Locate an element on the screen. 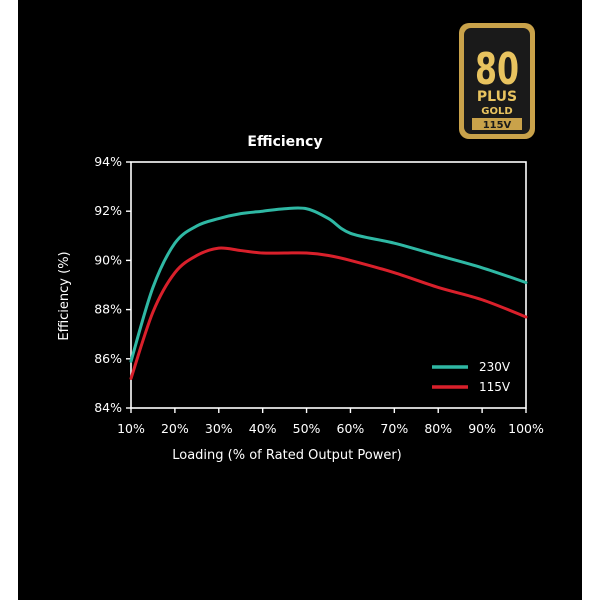 The height and width of the screenshot is (600, 600). x-tick-label: 10% is located at coordinates (131, 428).